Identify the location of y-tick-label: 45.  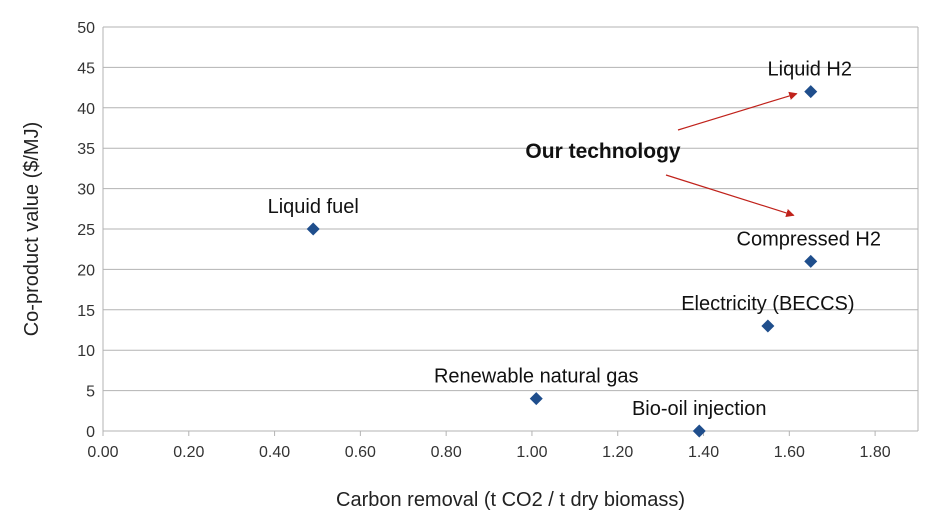
(86, 68).